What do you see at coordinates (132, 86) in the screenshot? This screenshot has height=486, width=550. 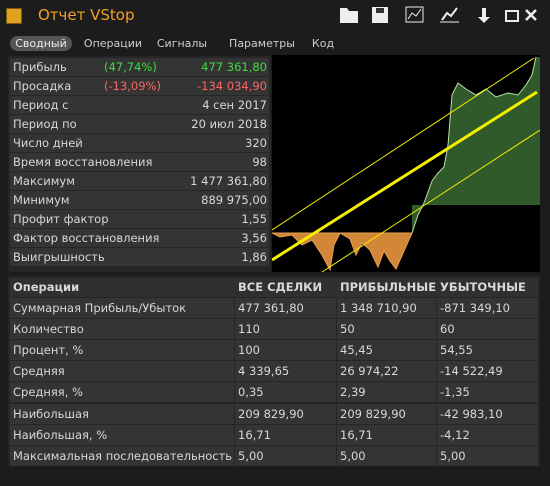 I see `summary-note: (-13,09%)` at bounding box center [132, 86].